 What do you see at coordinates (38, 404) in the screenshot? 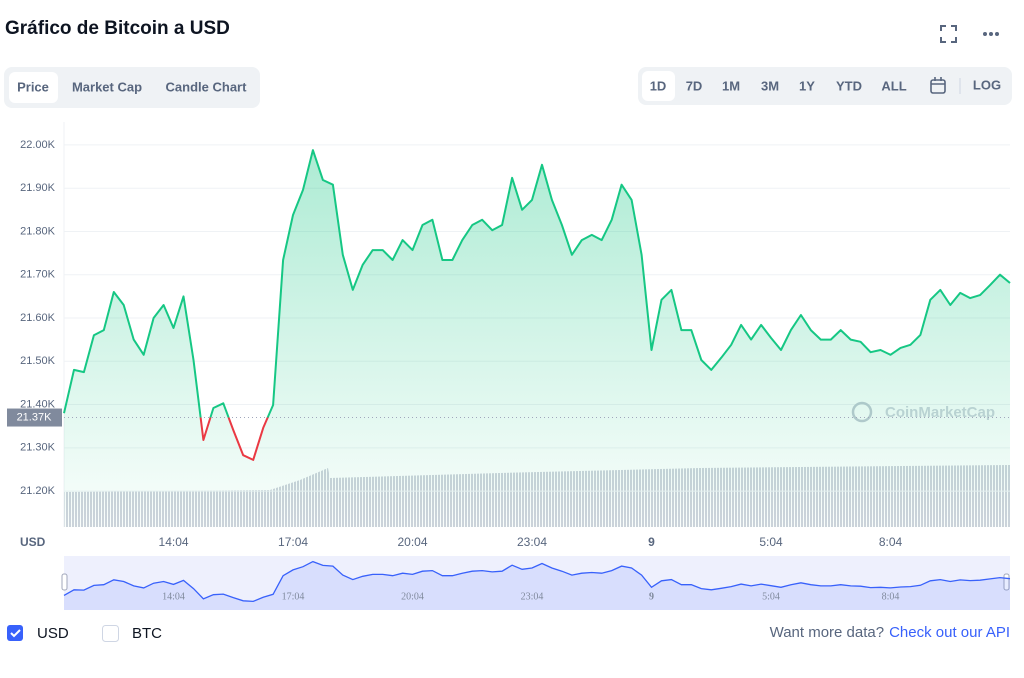
I see `y-tick-label: 21.40K` at bounding box center [38, 404].